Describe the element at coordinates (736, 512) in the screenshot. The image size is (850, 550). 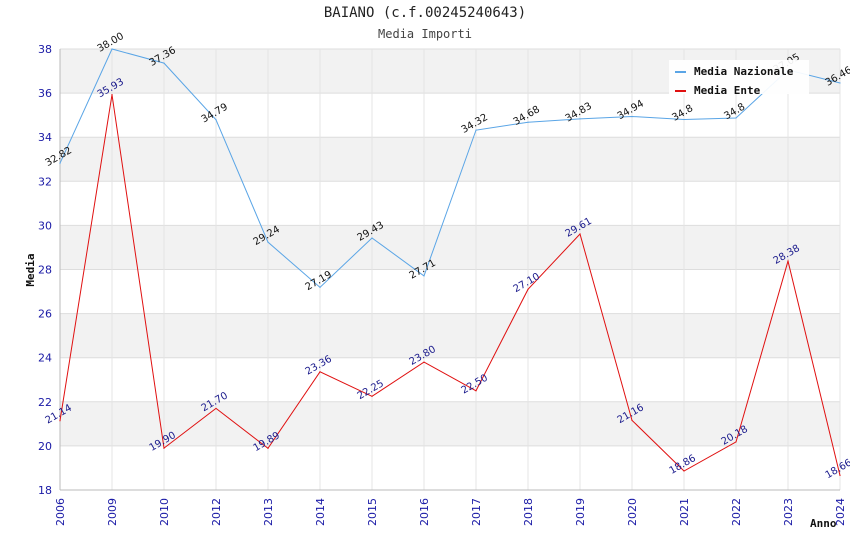
I see `x-tick-label: 2022` at that location.